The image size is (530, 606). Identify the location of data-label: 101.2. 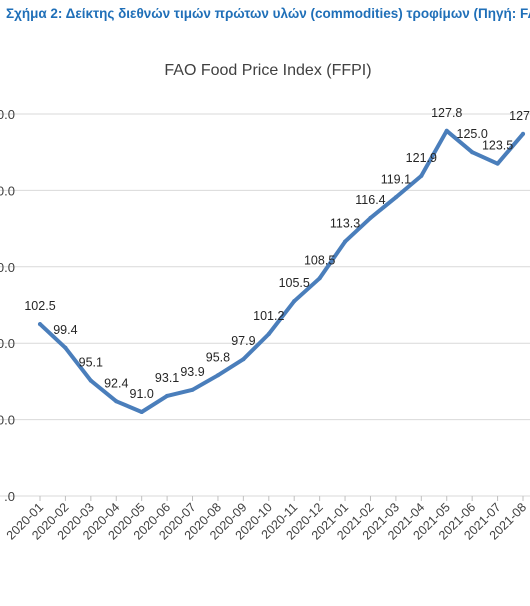
(268, 316).